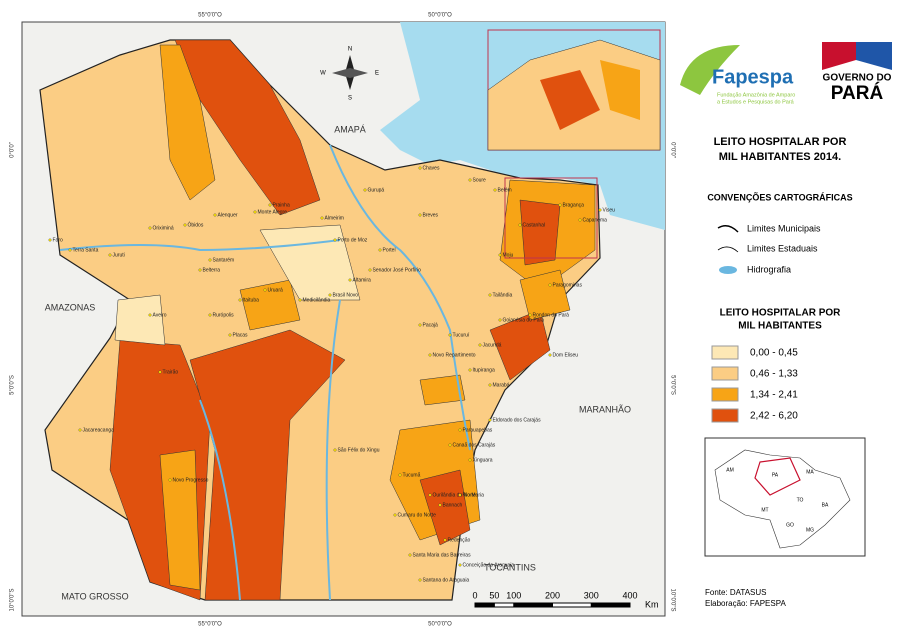 The width and height of the screenshot is (900, 641). I want to click on municipality-label: Tucuruí, so click(461, 335).